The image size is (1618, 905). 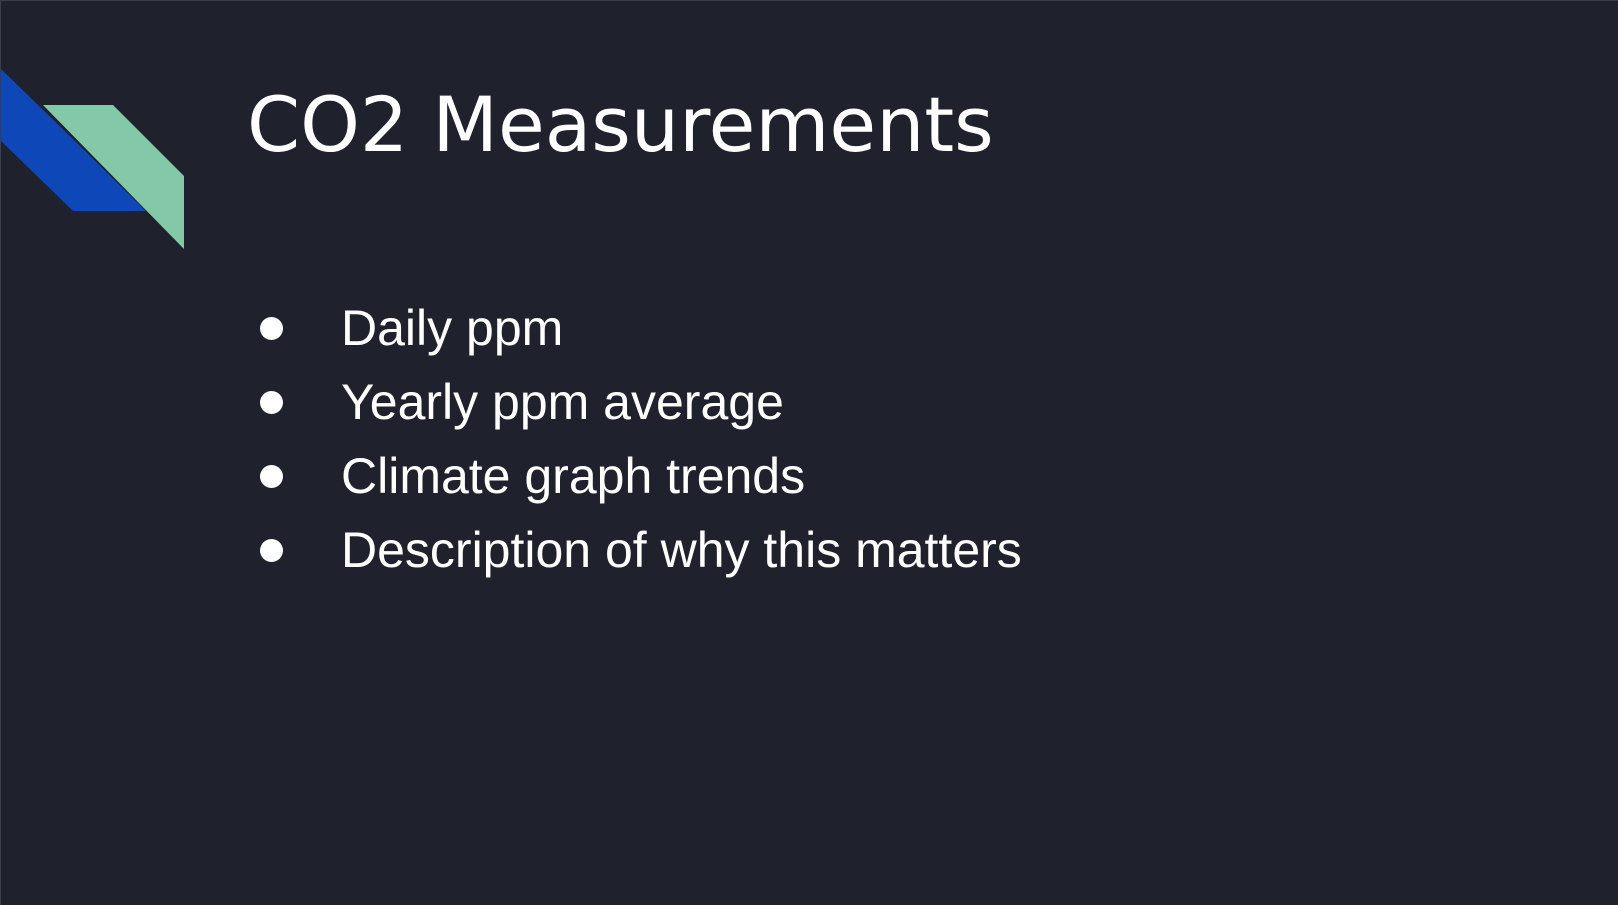 I want to click on bullet-text: Climate graph trends, so click(x=573, y=476).